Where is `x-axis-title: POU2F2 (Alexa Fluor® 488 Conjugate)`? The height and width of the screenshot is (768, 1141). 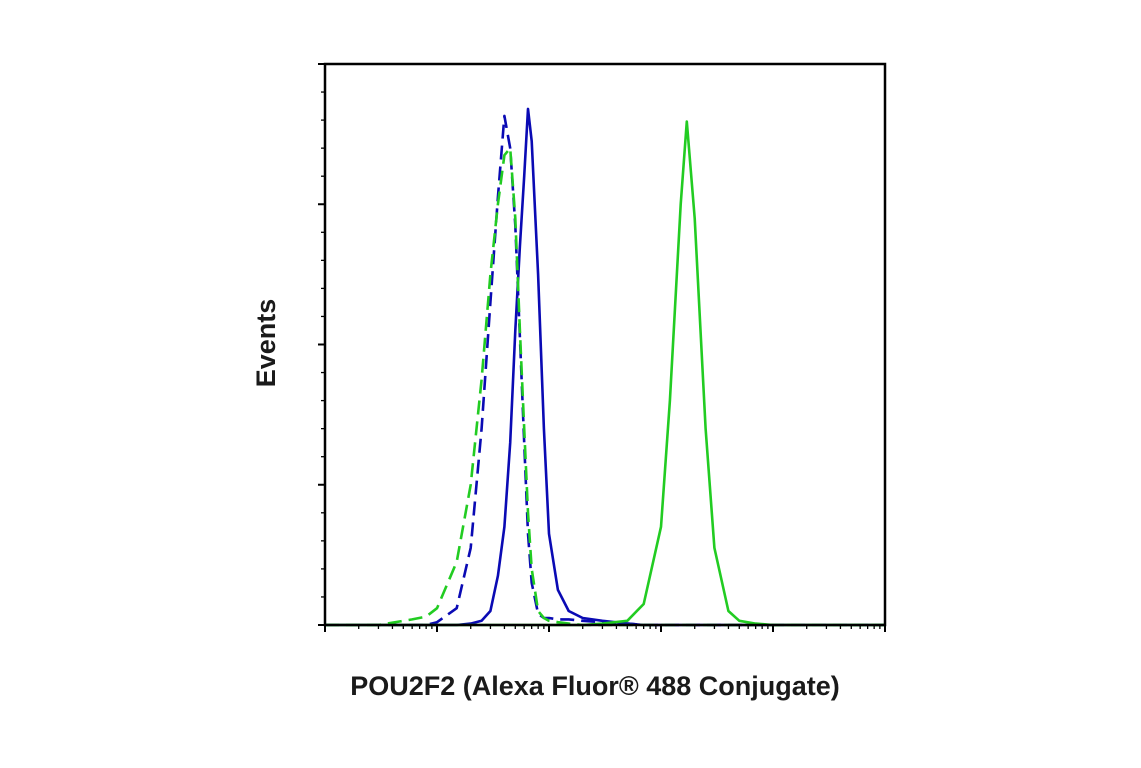
x-axis-title: POU2F2 (Alexa Fluor® 488 Conjugate) is located at coordinates (595, 686).